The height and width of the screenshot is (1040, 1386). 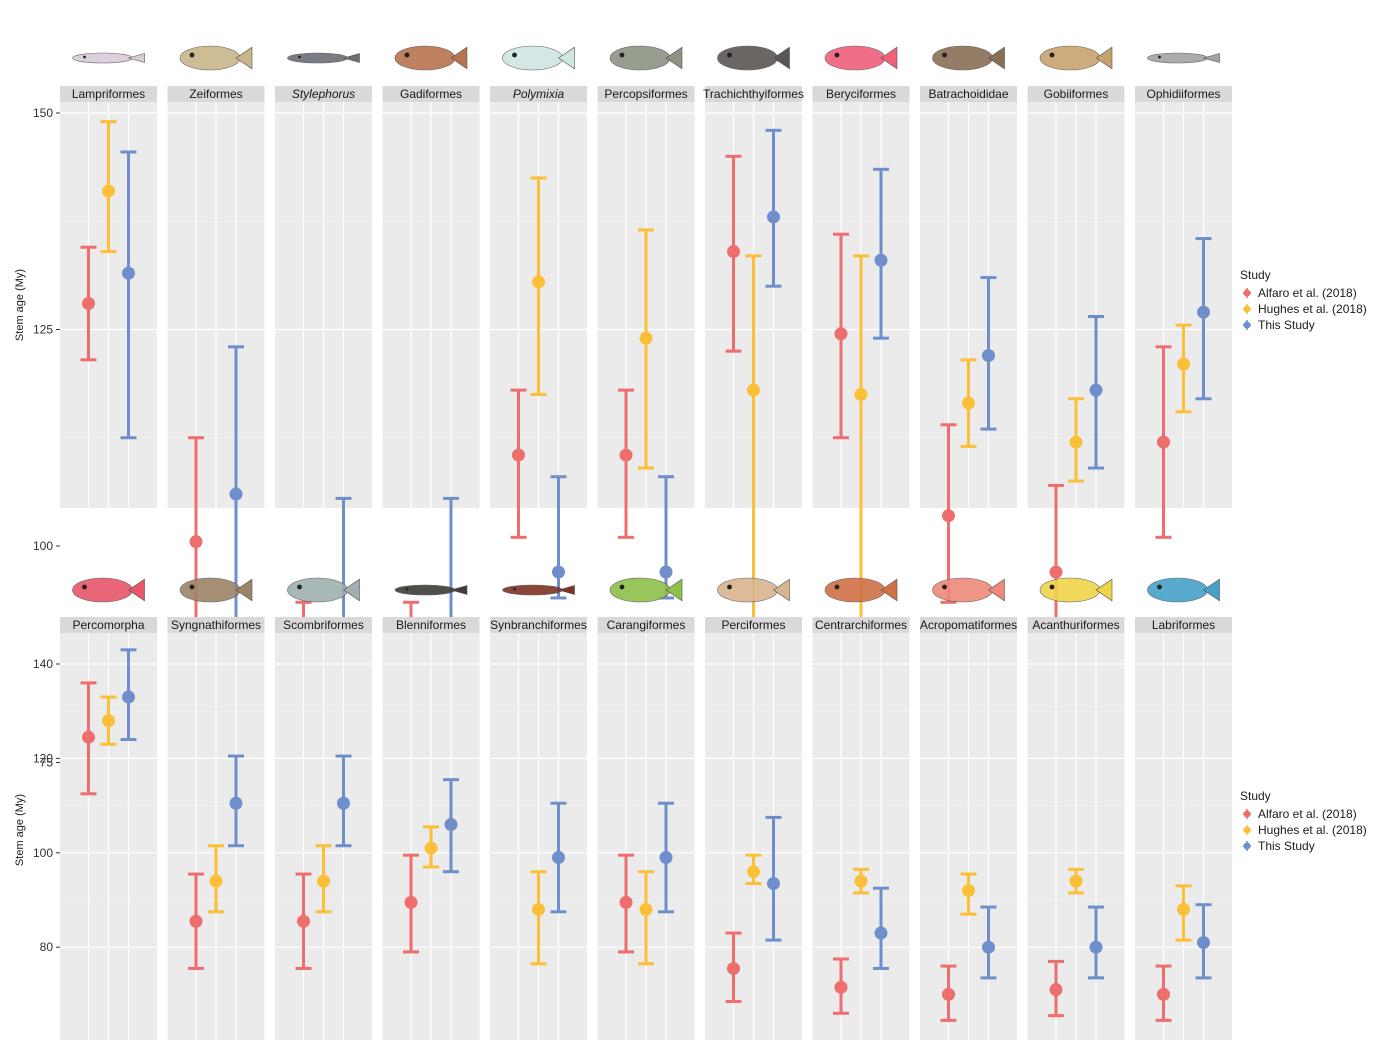 What do you see at coordinates (1255, 796) in the screenshot?
I see `legend-title: Study` at bounding box center [1255, 796].